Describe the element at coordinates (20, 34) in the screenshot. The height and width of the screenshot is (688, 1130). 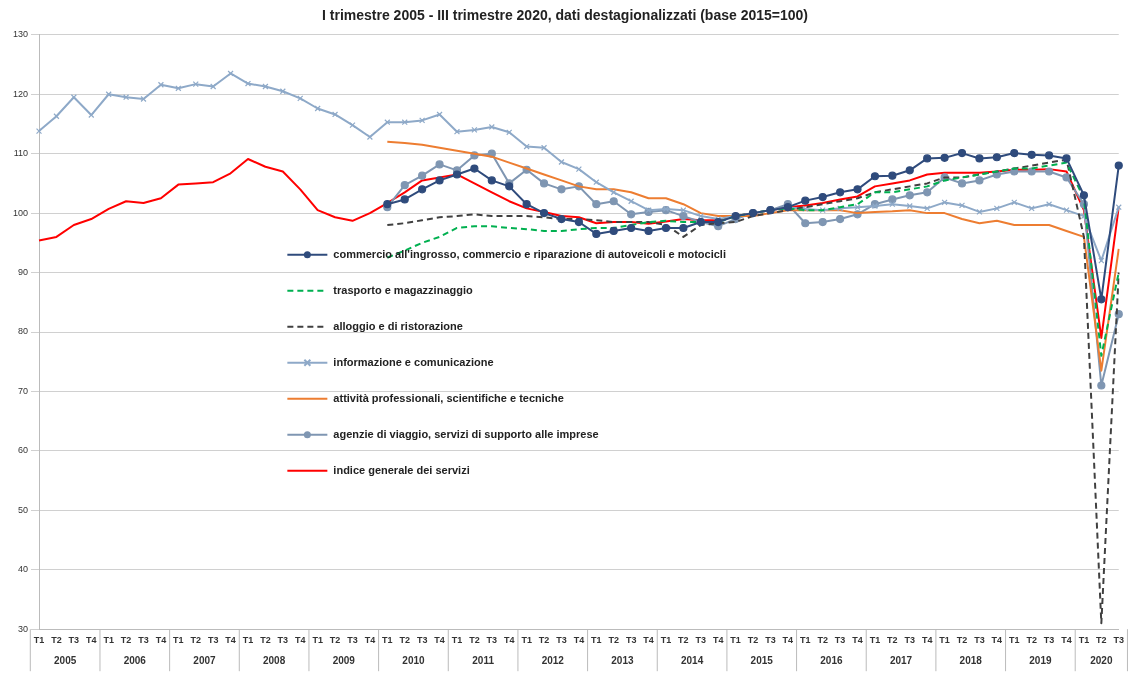
I see `y-tick-label: 130` at that location.